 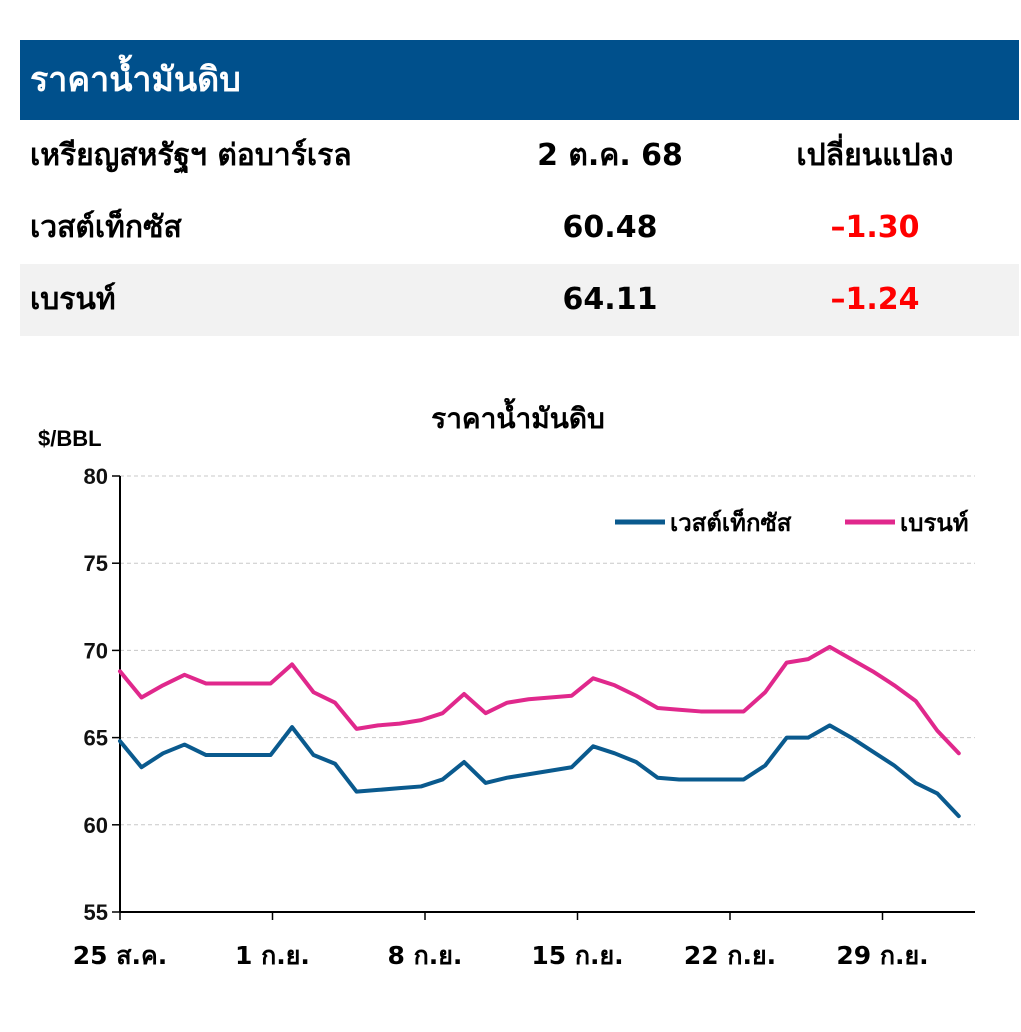 I want to click on y-tick-label: 70, so click(x=96, y=650).